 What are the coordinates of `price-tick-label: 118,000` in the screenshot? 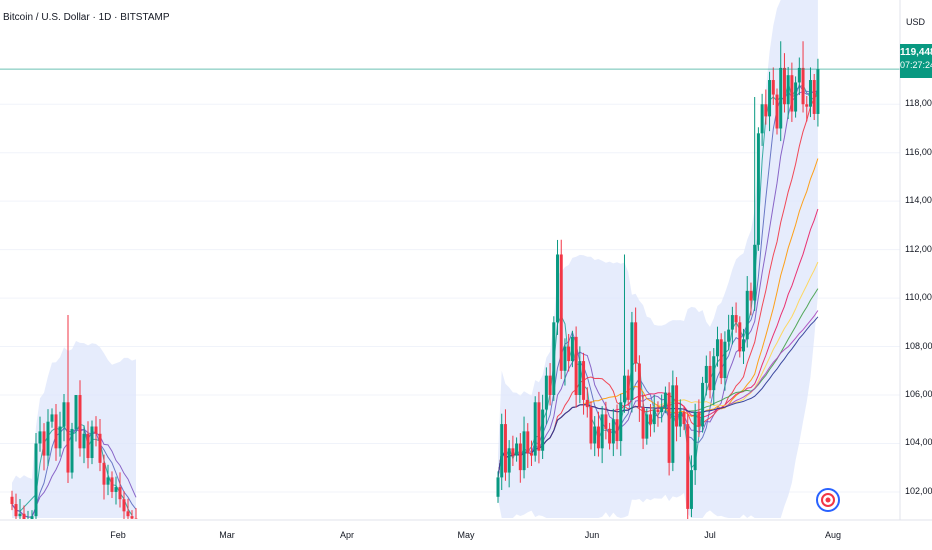 It's located at (918, 103).